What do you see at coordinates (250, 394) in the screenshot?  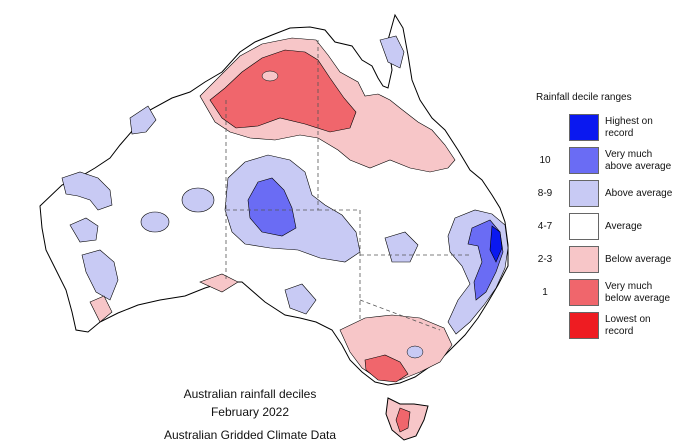 I see `map-title: Australian rainfall deciles` at bounding box center [250, 394].